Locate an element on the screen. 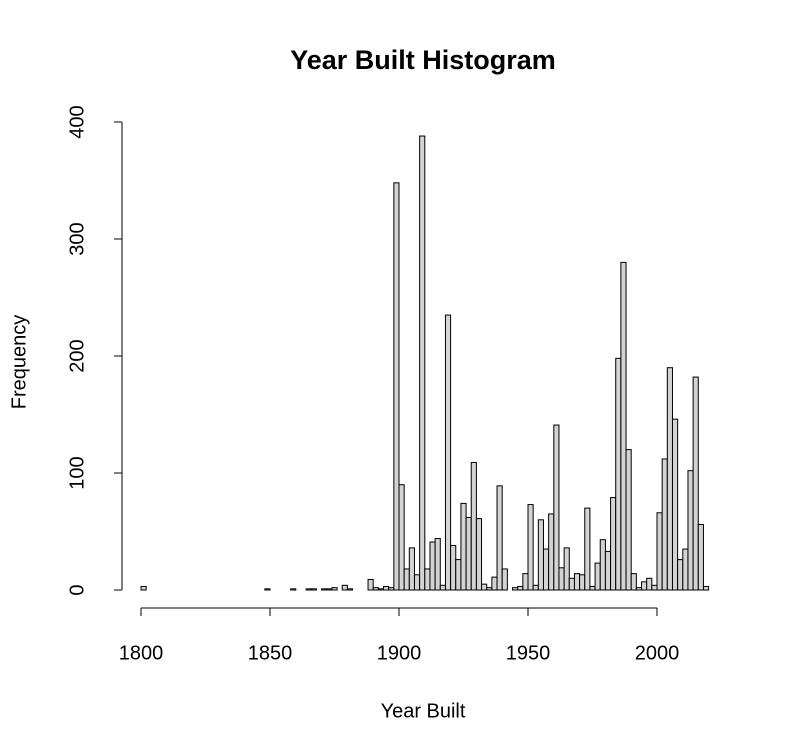  x-tick-label: 1850 is located at coordinates (270, 653).